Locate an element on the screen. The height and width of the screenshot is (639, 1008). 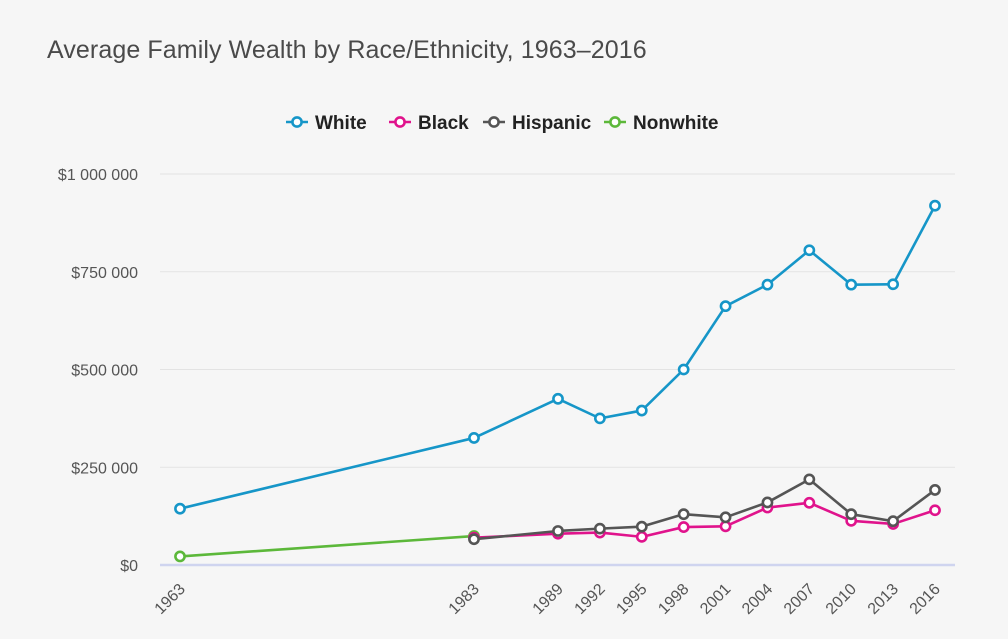
y-tick-label: $500 000 is located at coordinates (104, 371).